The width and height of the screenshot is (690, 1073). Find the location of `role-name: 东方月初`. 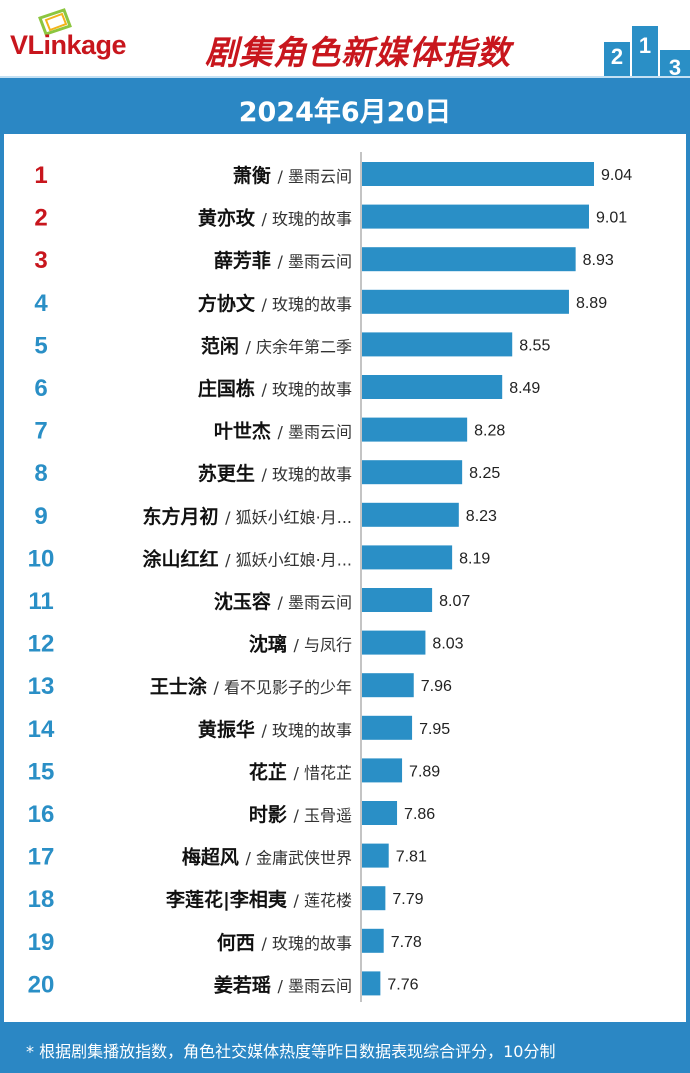

role-name: 东方月初 is located at coordinates (184, 516).